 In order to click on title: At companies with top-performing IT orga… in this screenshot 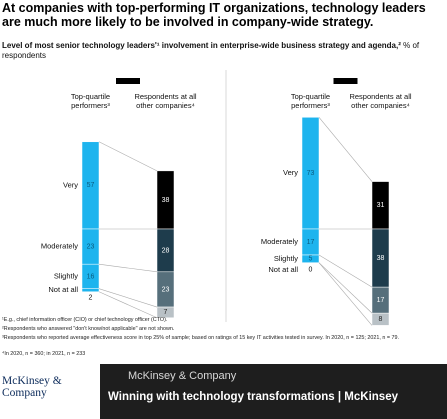, I will do `click(214, 15)`.